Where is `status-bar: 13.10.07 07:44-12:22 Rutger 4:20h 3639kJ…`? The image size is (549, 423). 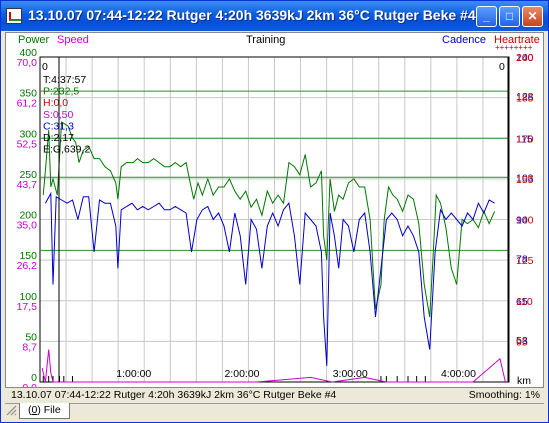
status-bar: 13.10.07 07:44-12:22 Rutger 4:20h 3639kJ… is located at coordinates (274, 396).